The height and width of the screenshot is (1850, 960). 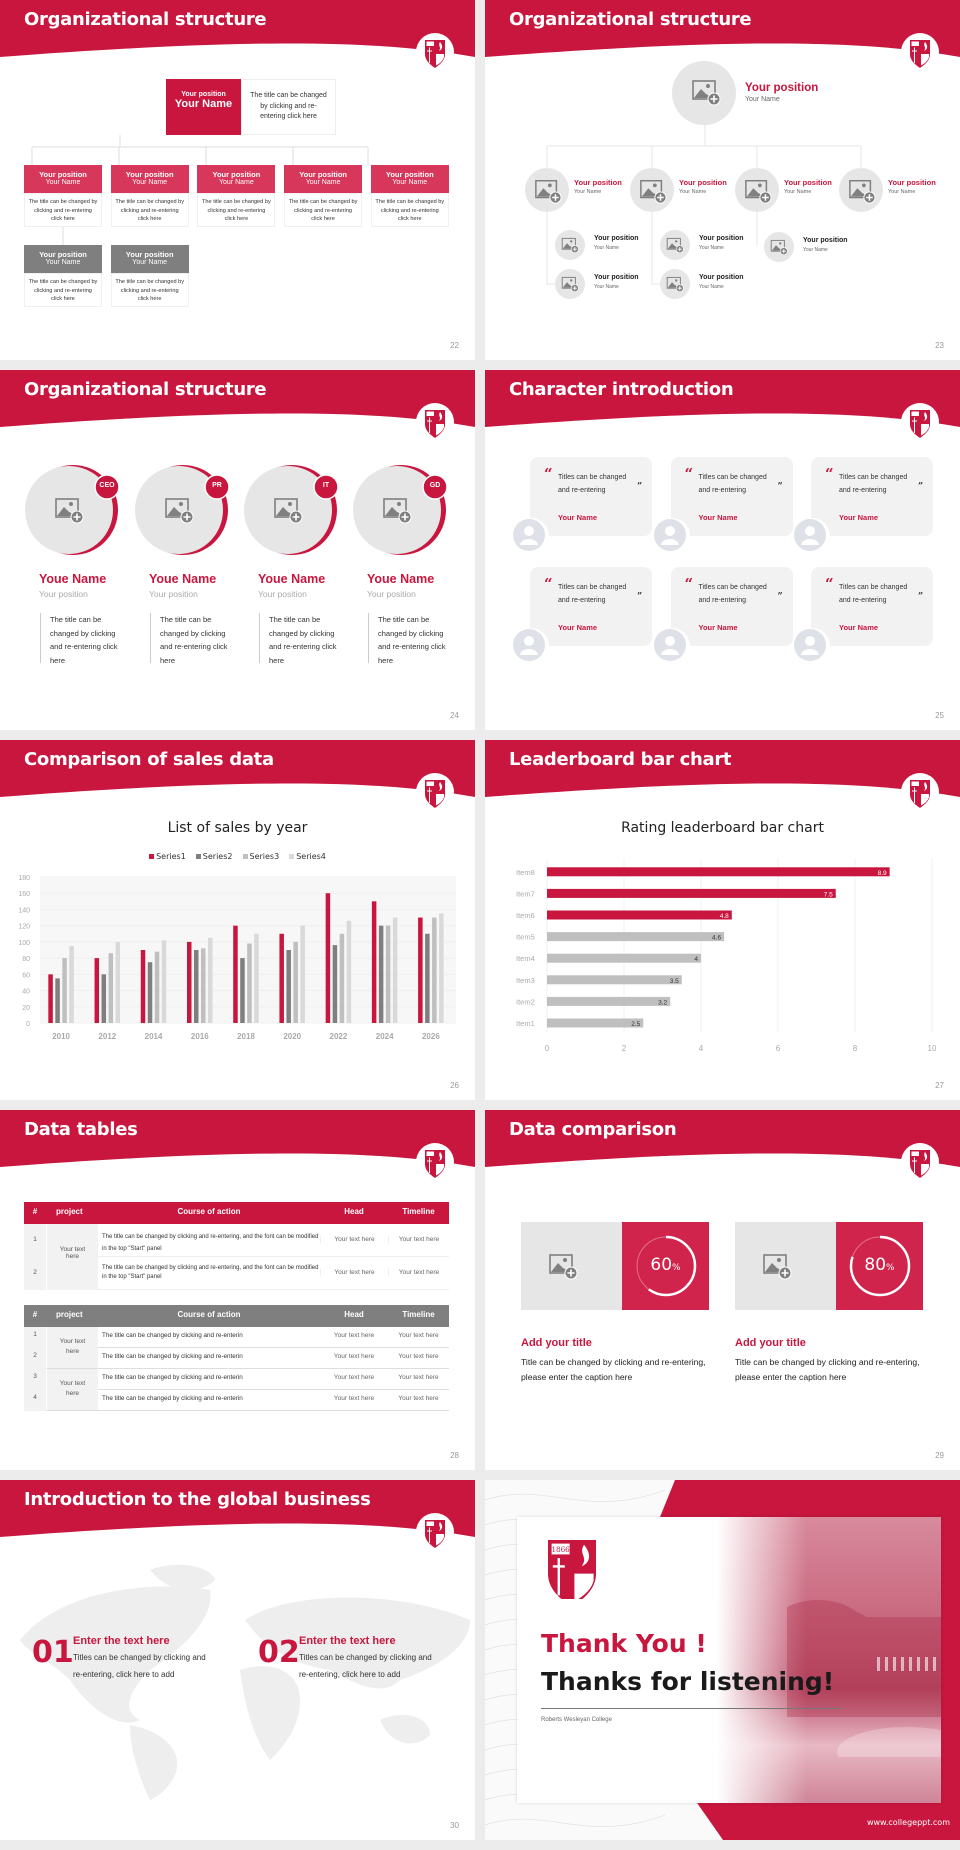 I want to click on divider, so click(x=692, y=1708).